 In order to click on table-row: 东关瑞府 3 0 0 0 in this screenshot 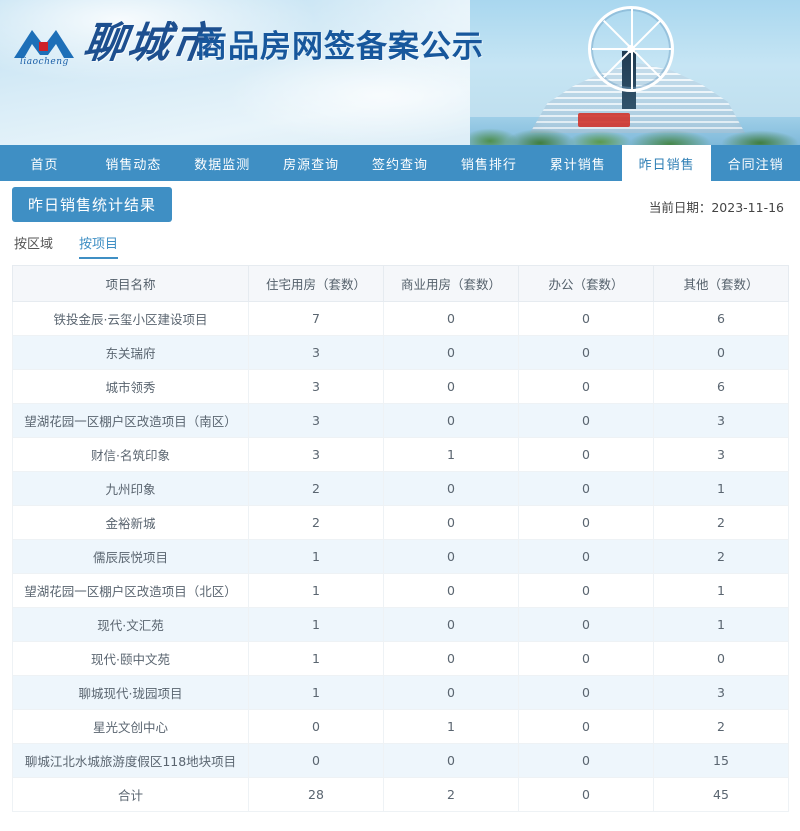, I will do `click(400, 352)`.